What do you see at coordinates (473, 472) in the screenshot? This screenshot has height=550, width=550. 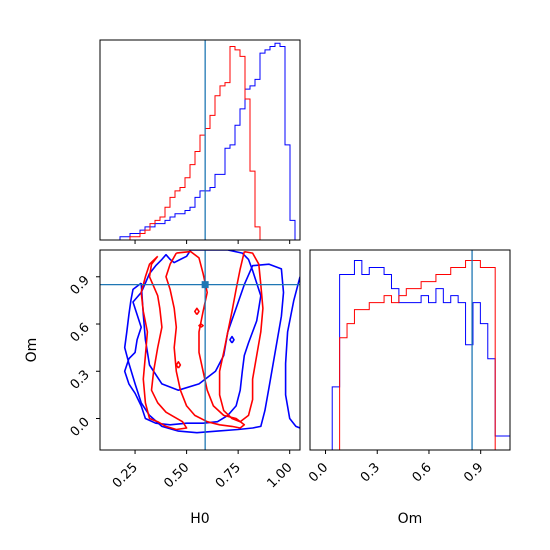 I see `om-hist-xtick-label-3: 0.9` at bounding box center [473, 472].